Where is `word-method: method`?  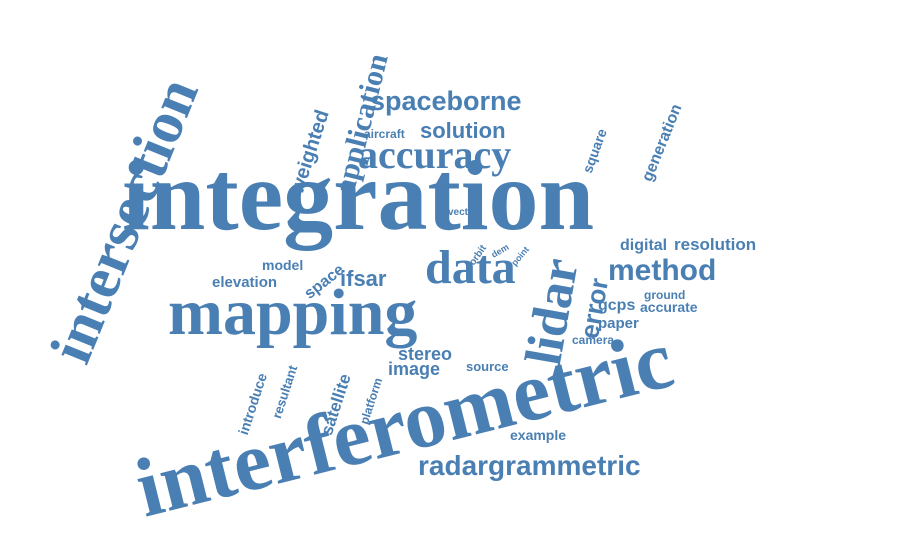 word-method: method is located at coordinates (662, 270).